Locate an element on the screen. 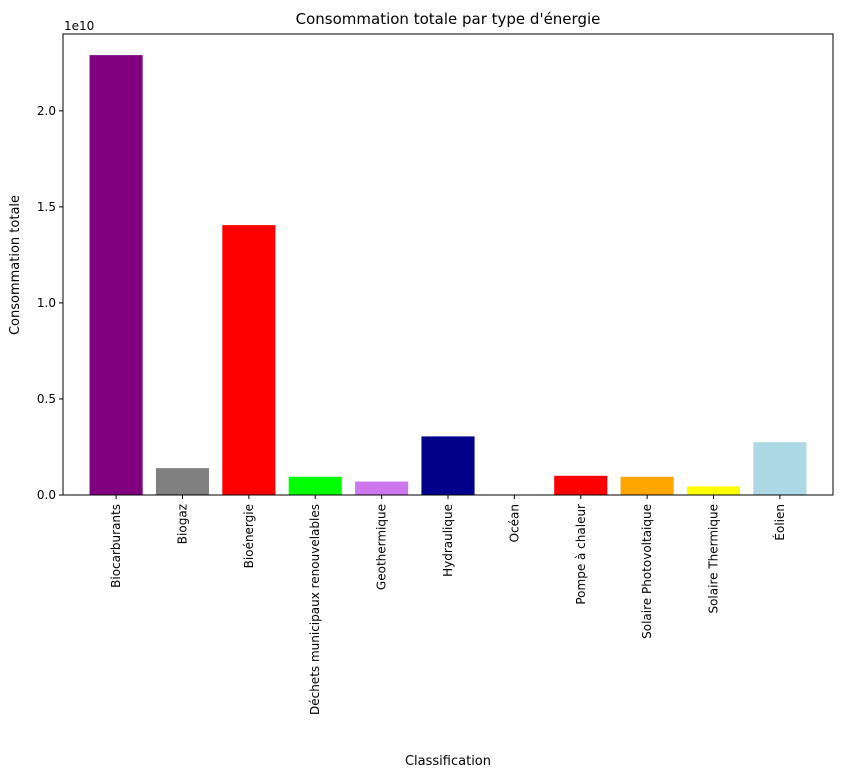 The image size is (846, 782). x-axis-label: Classification is located at coordinates (448, 761).